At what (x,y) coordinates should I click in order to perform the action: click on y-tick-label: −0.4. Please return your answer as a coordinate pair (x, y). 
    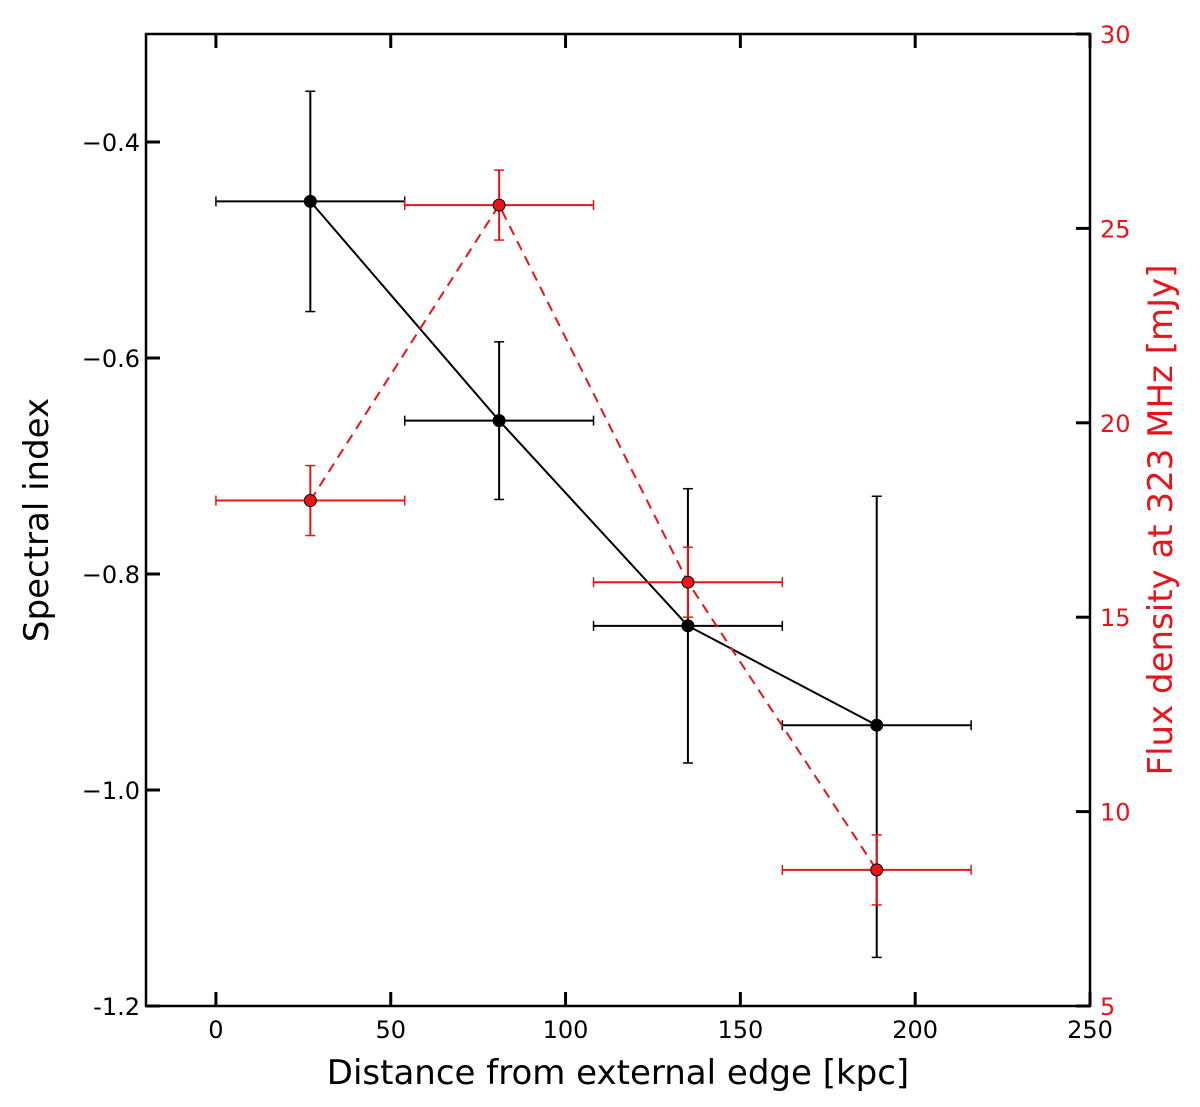
    Looking at the image, I should click on (111, 143).